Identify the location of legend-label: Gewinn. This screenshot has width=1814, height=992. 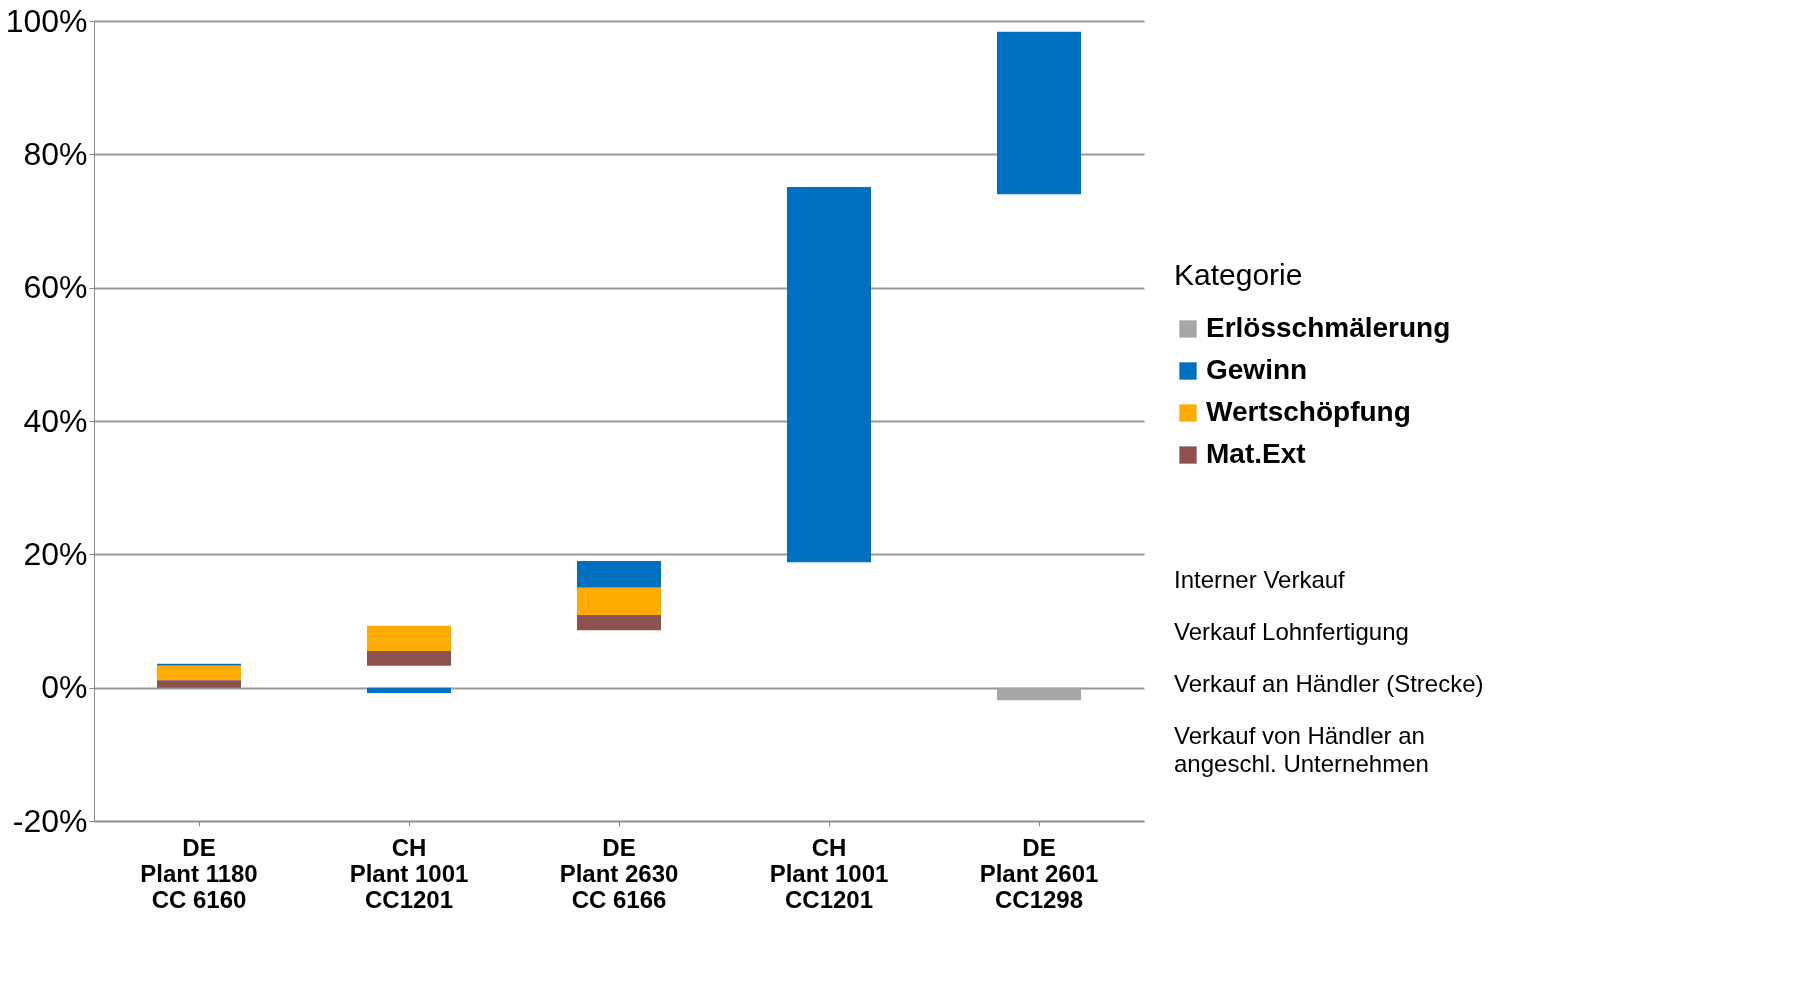
(1257, 369).